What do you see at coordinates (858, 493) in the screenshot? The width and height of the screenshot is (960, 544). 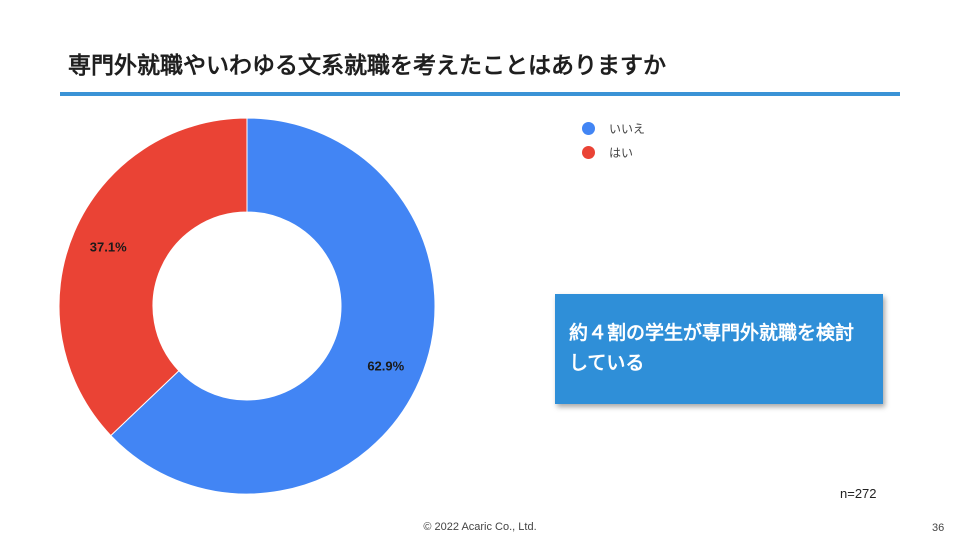 I see `sample-size-label: n=272` at bounding box center [858, 493].